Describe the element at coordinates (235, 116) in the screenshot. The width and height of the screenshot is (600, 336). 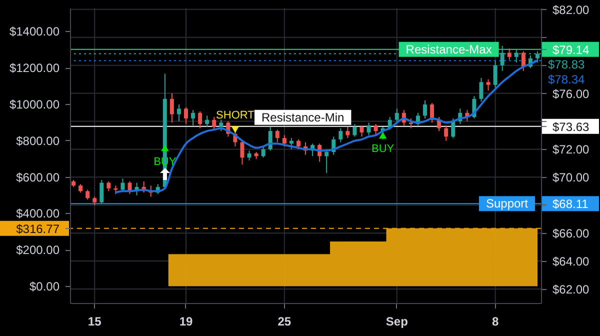
I see `data-label: SHORT` at that location.